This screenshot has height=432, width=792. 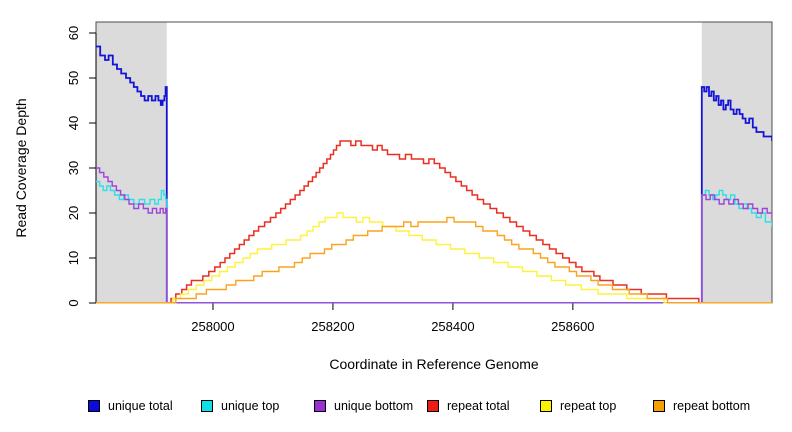 What do you see at coordinates (332, 326) in the screenshot?
I see `x-tick-label: 258200` at bounding box center [332, 326].